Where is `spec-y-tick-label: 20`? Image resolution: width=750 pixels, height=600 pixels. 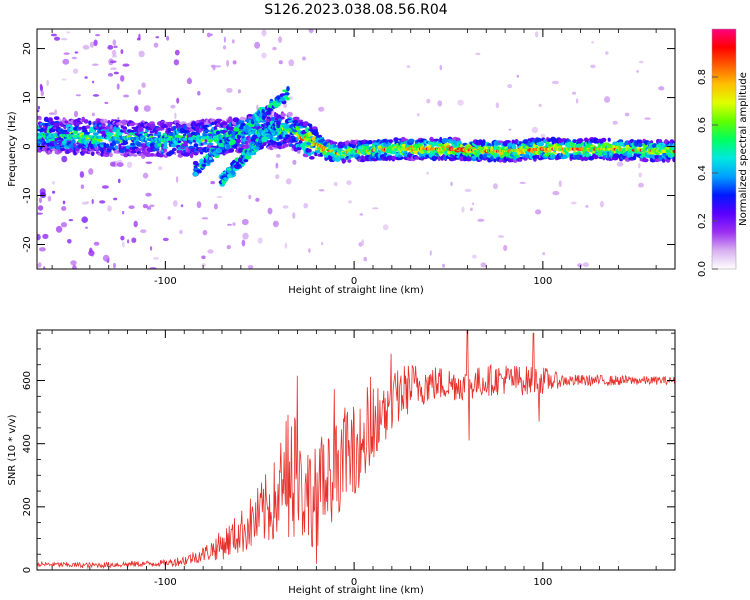 spec-y-tick-label: 20 is located at coordinates (27, 48).